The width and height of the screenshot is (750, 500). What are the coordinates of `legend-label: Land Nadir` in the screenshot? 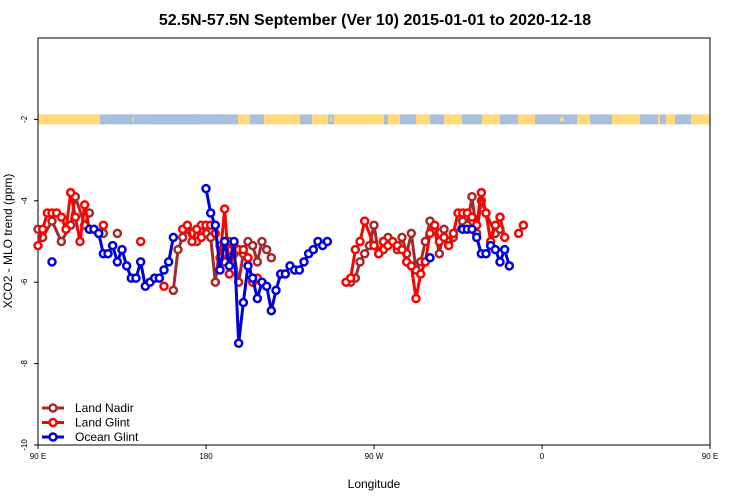 It's located at (104, 408).